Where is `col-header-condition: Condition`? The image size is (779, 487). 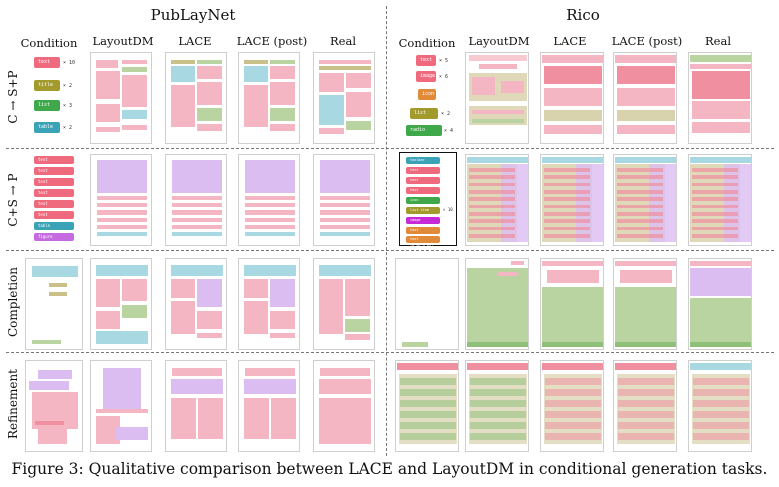
col-header-condition: Condition is located at coordinates (49, 43).